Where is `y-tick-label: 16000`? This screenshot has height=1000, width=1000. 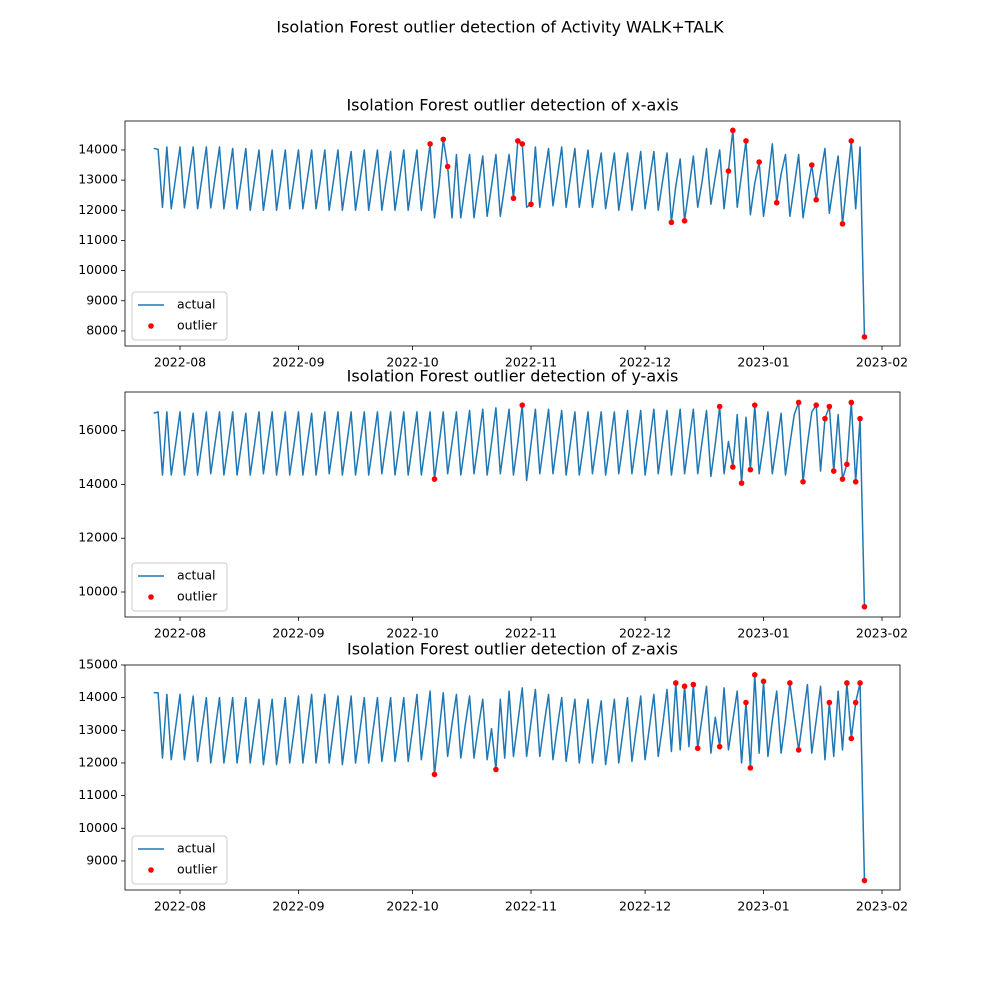 y-tick-label: 16000 is located at coordinates (98, 429).